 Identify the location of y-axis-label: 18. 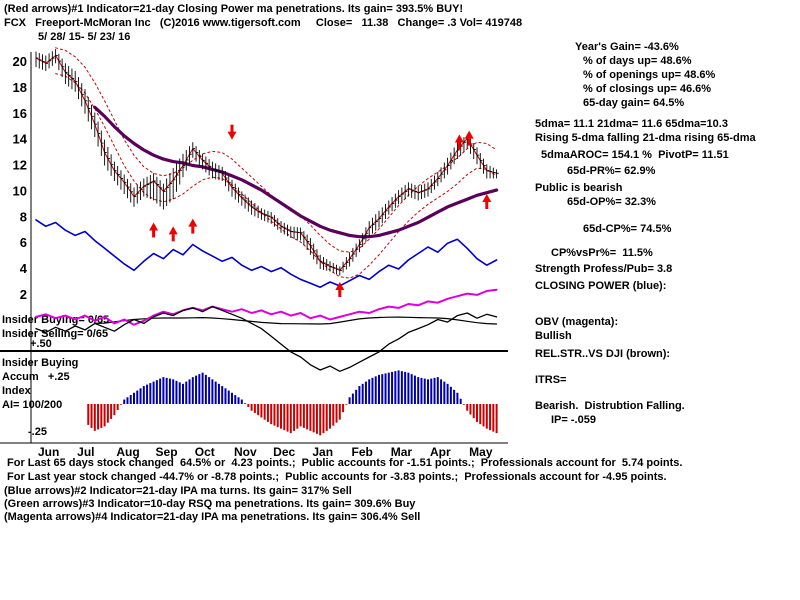
(20, 87).